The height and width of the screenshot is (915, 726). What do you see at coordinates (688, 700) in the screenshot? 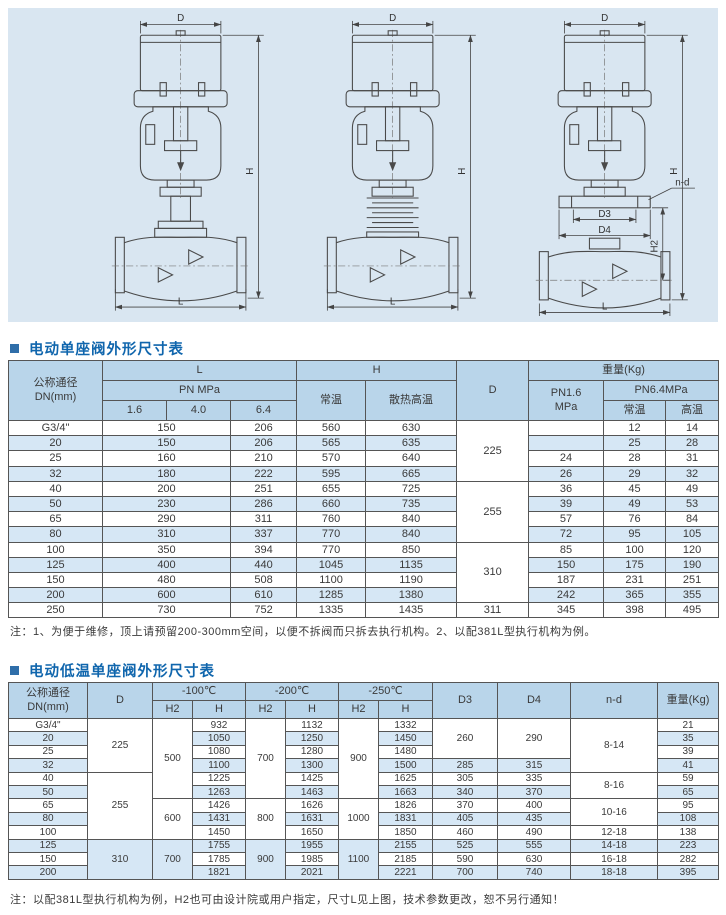
I see `header-cell: 重量(Kg)` at bounding box center [688, 700].